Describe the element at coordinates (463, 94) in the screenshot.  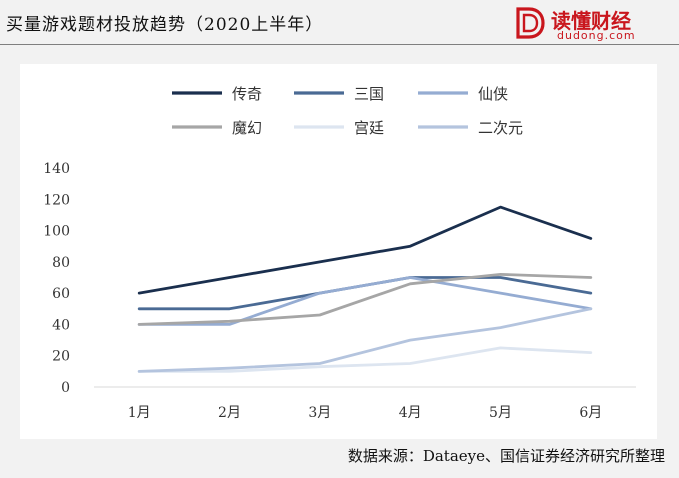
I see `legend-item: 仙侠` at that location.